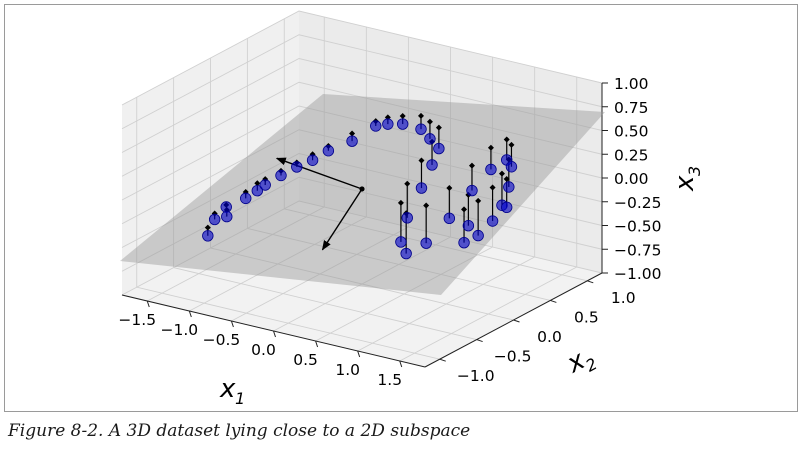 The width and height of the screenshot is (804, 452). I want to click on x1-tick-label: −1.0, so click(180, 330).